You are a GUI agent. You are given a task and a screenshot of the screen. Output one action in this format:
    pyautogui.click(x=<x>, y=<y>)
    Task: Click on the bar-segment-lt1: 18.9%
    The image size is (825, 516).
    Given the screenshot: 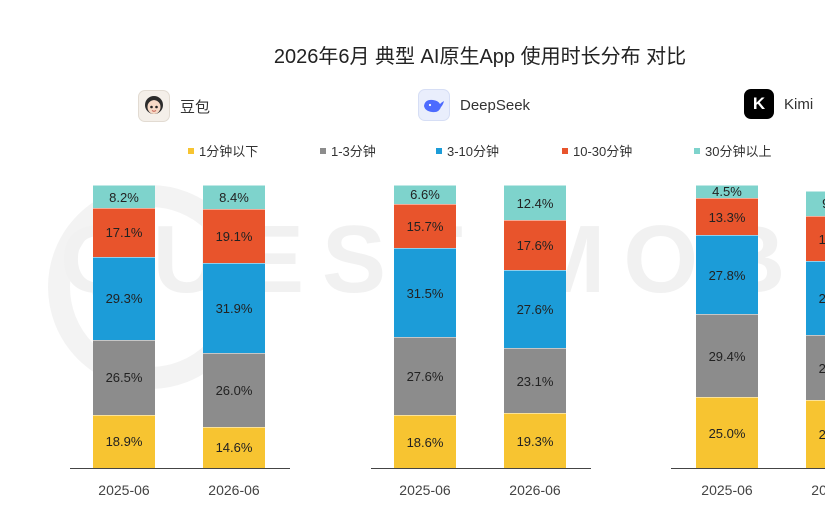 What is the action you would take?
    pyautogui.click(x=124, y=441)
    